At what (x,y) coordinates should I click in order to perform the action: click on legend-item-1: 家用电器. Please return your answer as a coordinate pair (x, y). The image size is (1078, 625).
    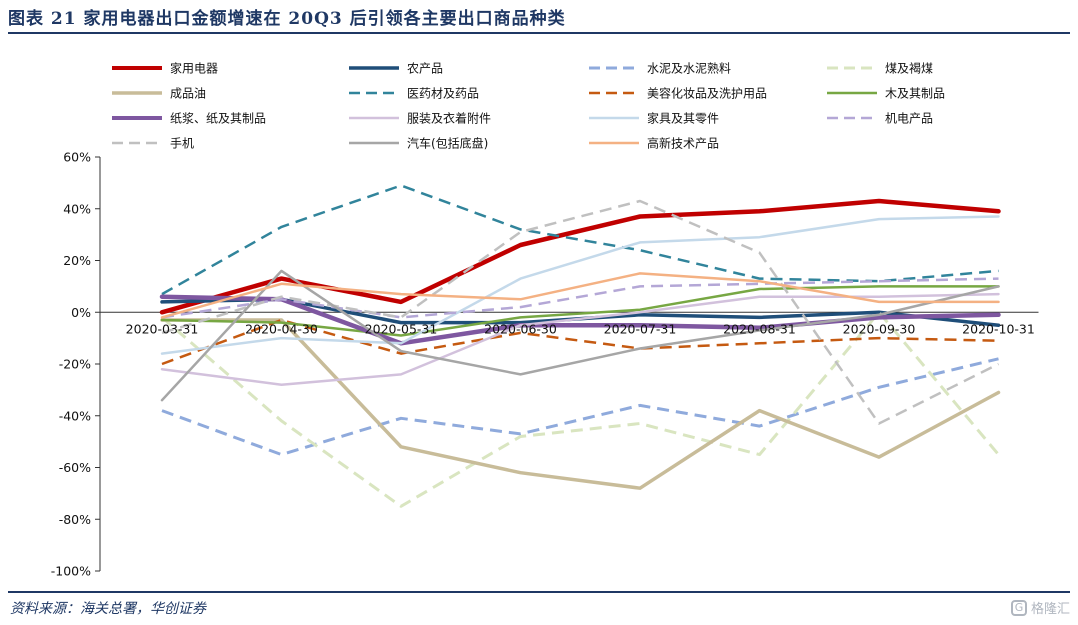
    Looking at the image, I should click on (165, 68).